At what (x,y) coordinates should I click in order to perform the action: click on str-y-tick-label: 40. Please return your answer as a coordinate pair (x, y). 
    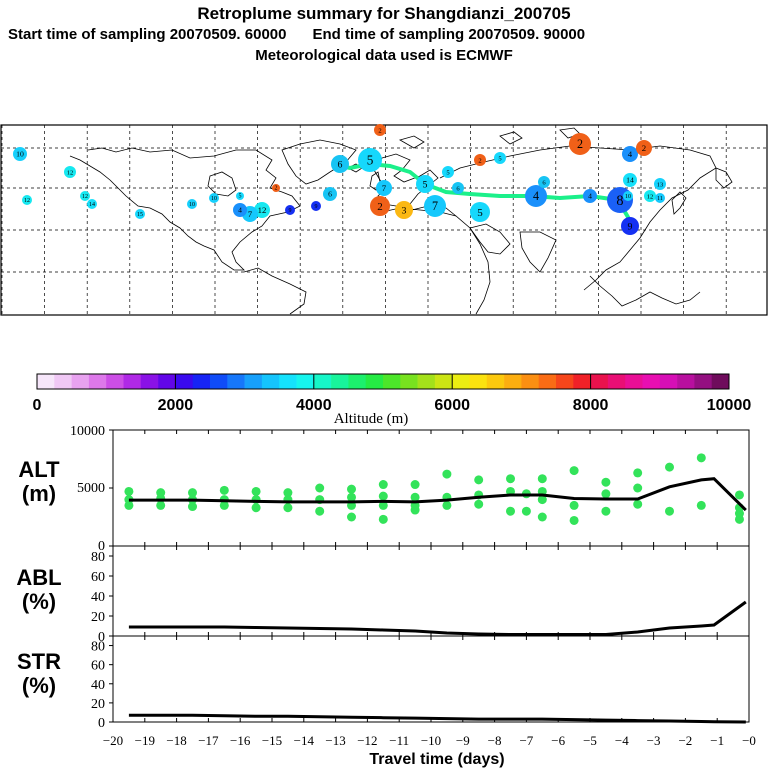
    Looking at the image, I should click on (98, 685).